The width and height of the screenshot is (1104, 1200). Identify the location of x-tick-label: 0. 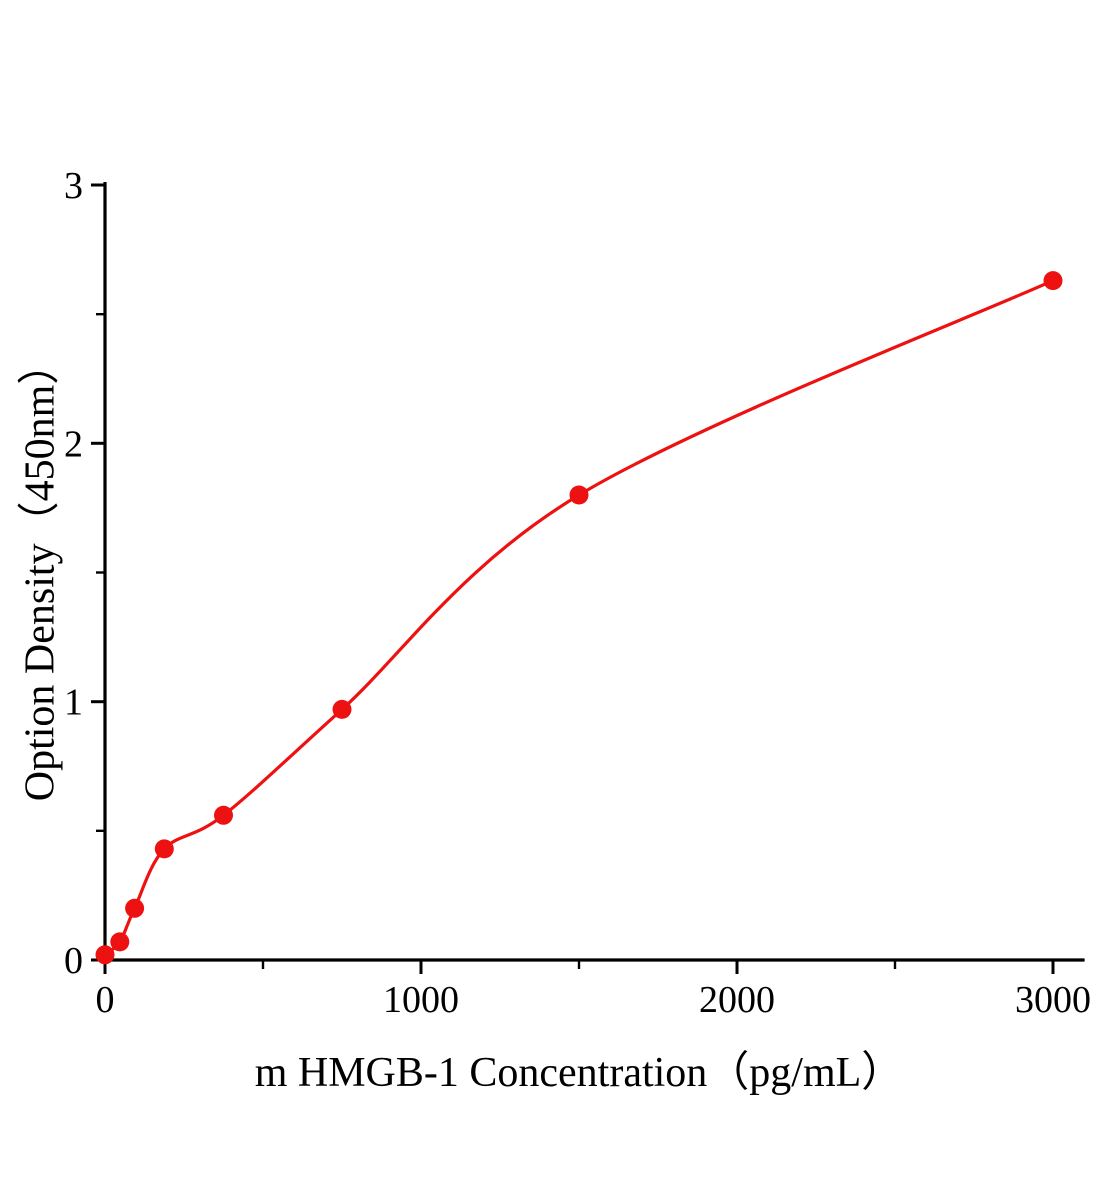
(105, 1000).